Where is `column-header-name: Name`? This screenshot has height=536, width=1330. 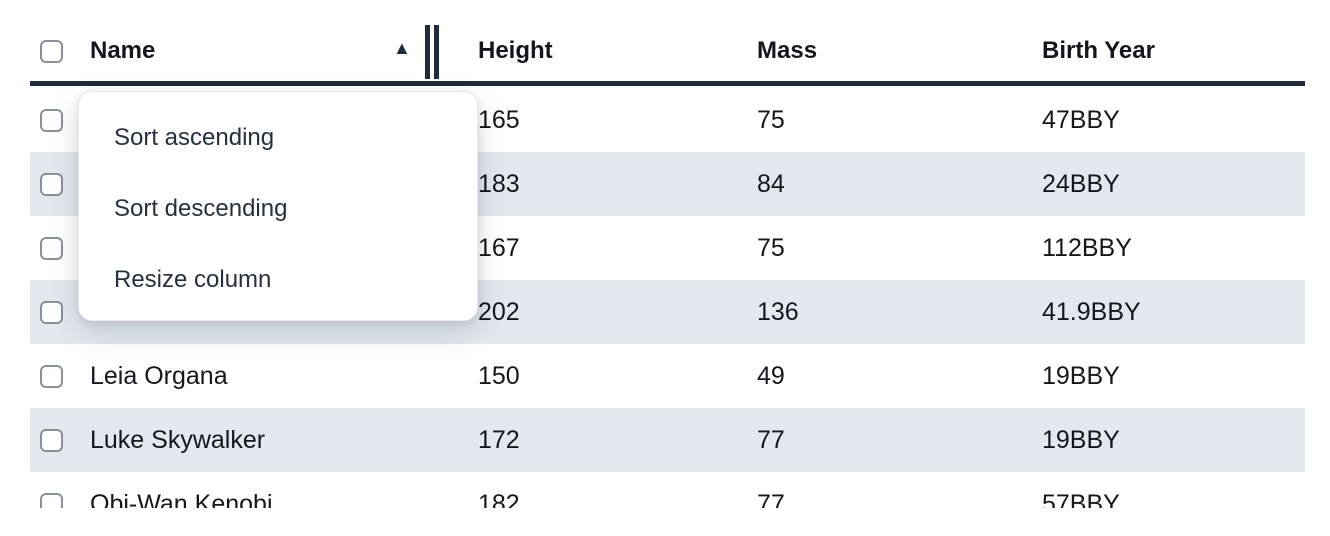 column-header-name: Name is located at coordinates (123, 50).